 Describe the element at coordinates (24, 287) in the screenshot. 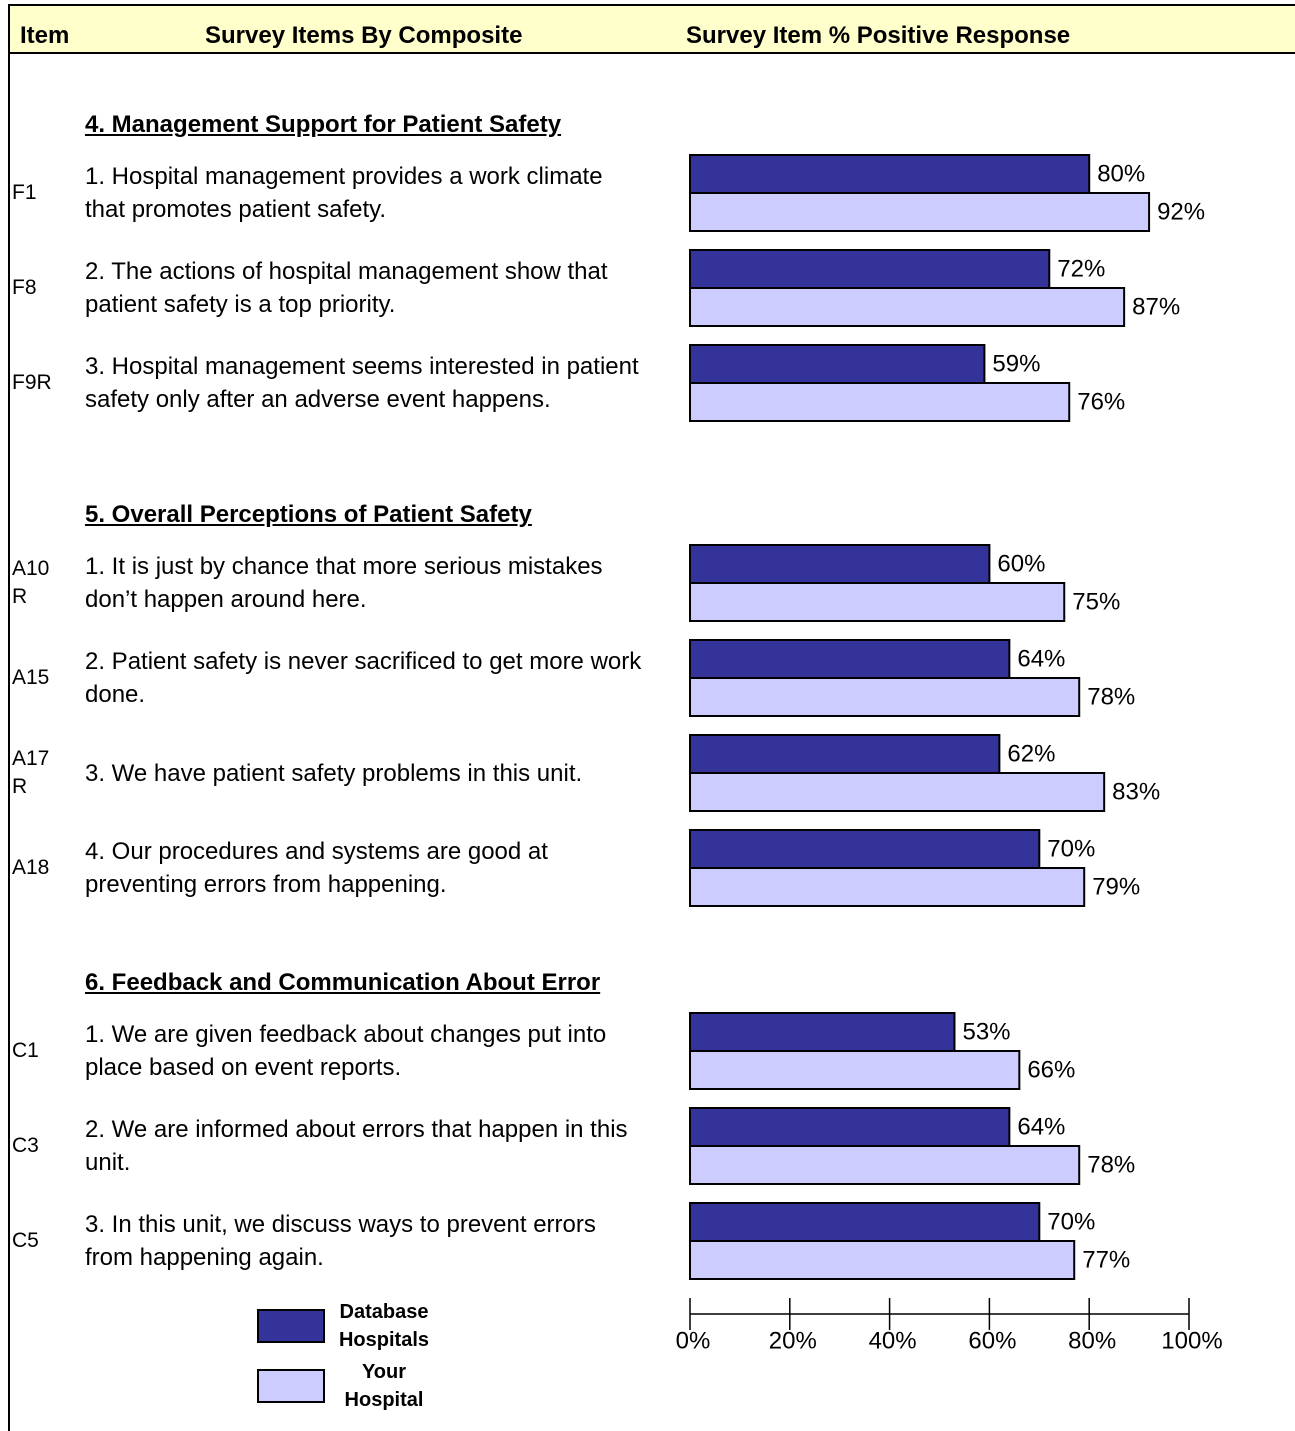

I see `item-code: F8` at that location.